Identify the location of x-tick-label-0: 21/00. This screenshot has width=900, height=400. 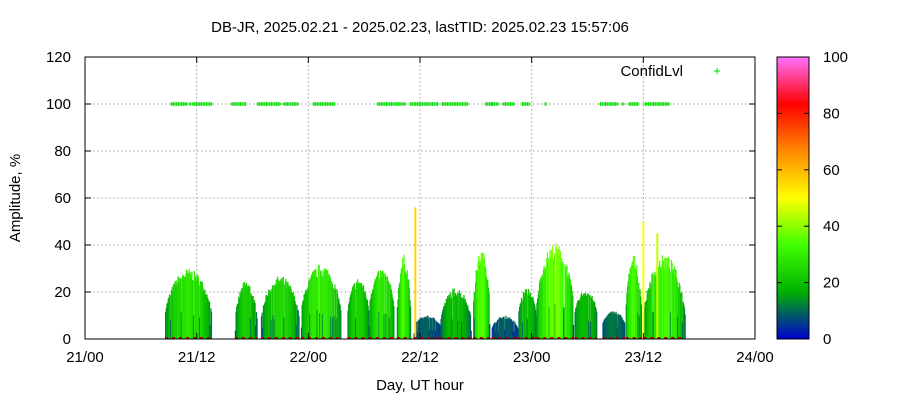
(85, 357).